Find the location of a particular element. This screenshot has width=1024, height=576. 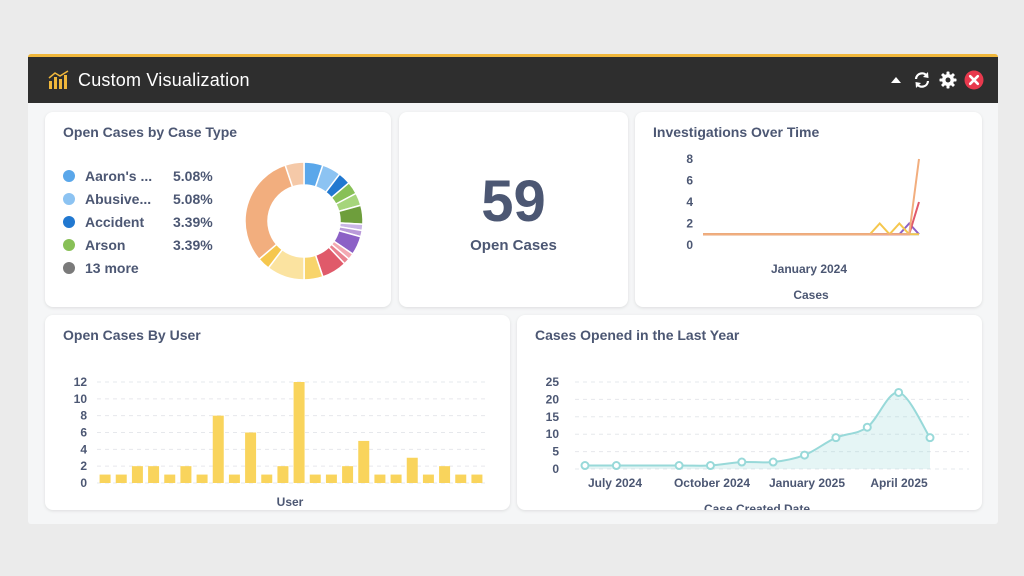

legend-item: Accident 3.39% is located at coordinates (148, 221).